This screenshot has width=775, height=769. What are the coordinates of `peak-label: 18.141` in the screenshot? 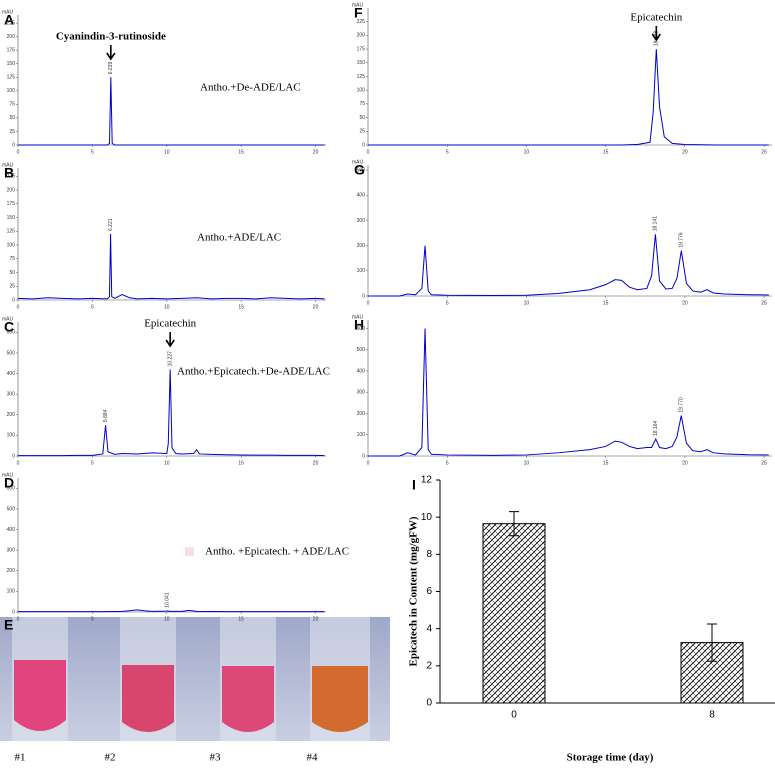 It's located at (656, 224).